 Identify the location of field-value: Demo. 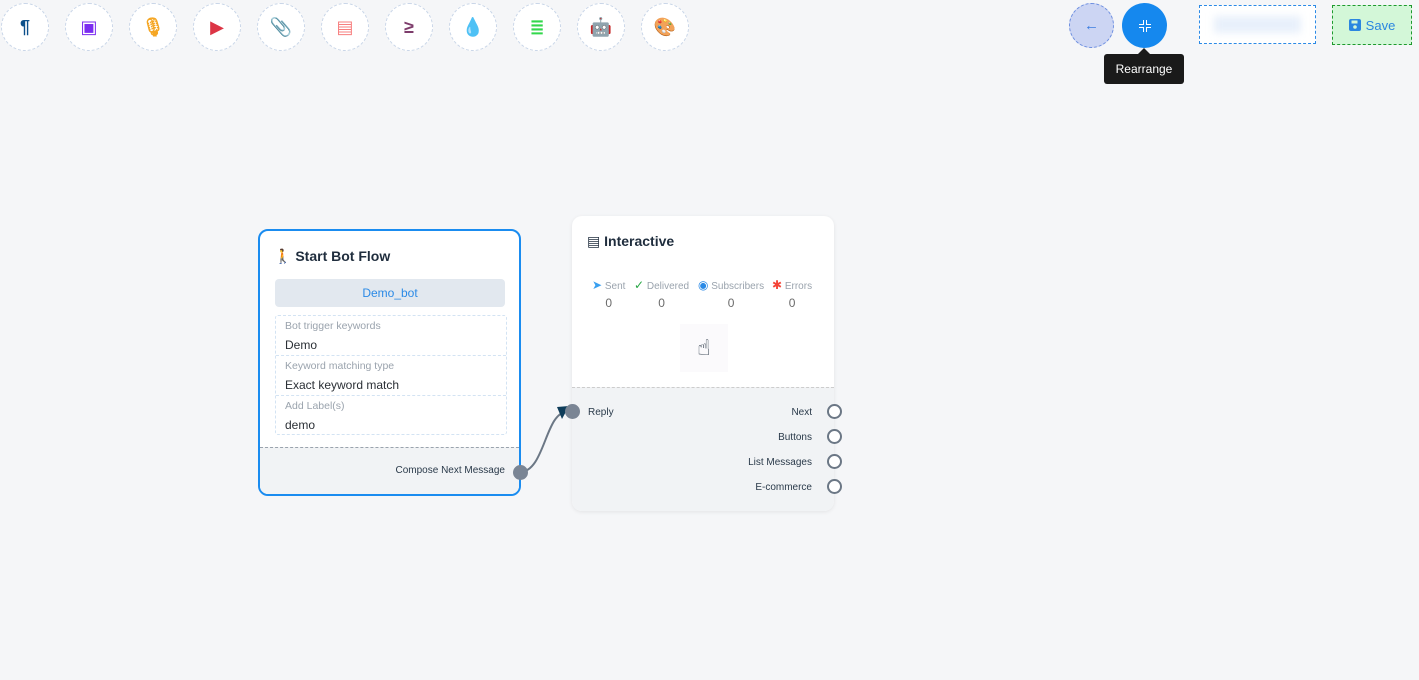
(301, 345).